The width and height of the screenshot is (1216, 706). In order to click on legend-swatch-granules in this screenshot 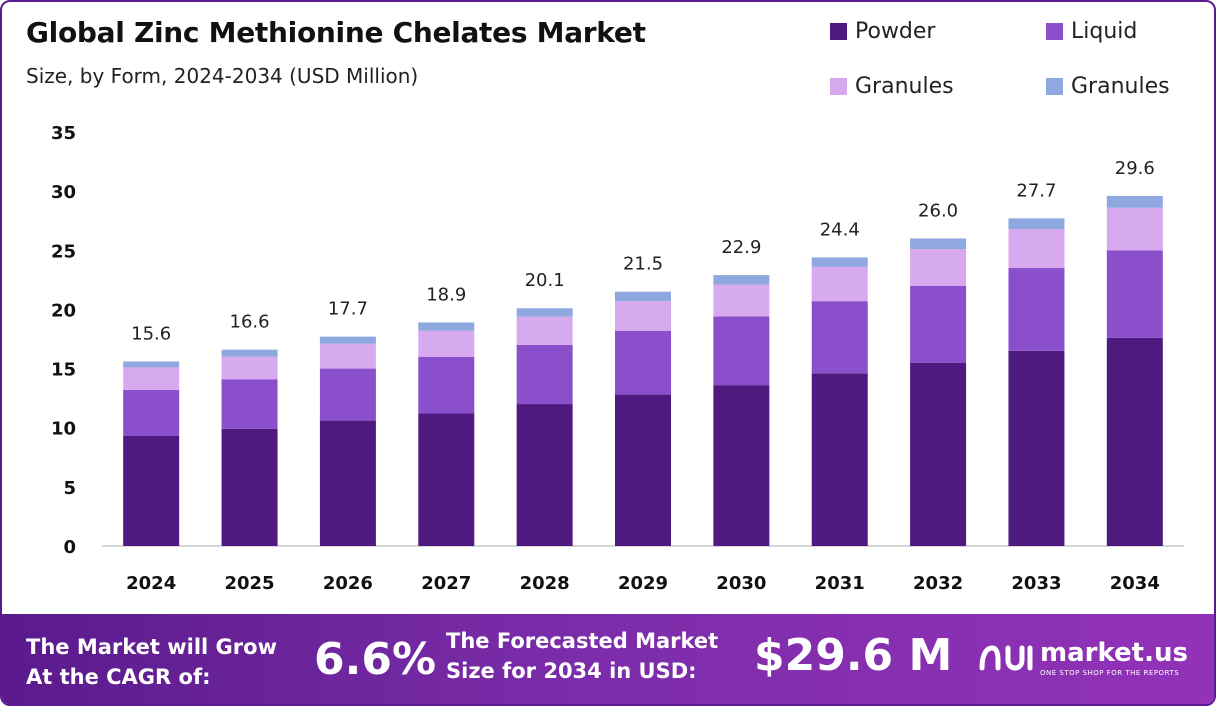, I will do `click(838, 86)`.